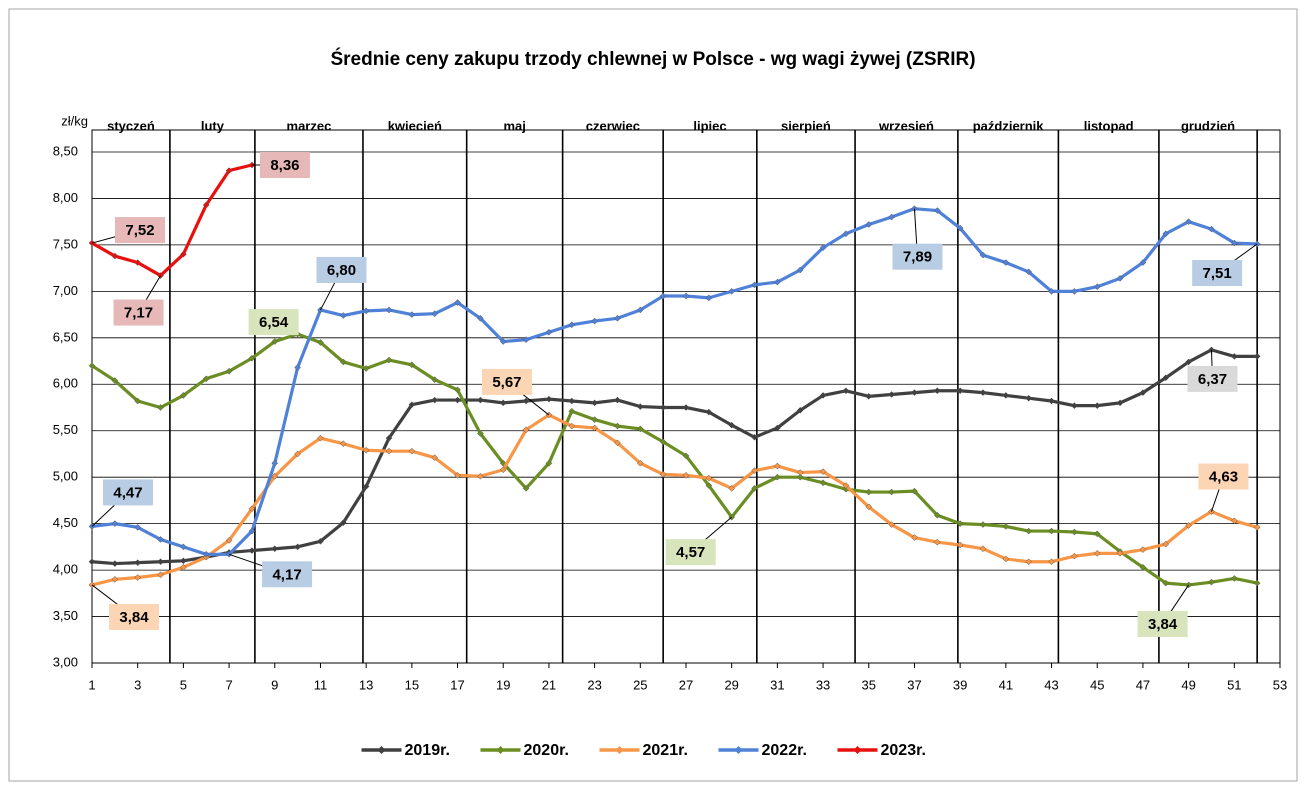 This screenshot has height=787, width=1306. What do you see at coordinates (1234, 684) in the screenshot?
I see `x-tick-label: 51` at bounding box center [1234, 684].